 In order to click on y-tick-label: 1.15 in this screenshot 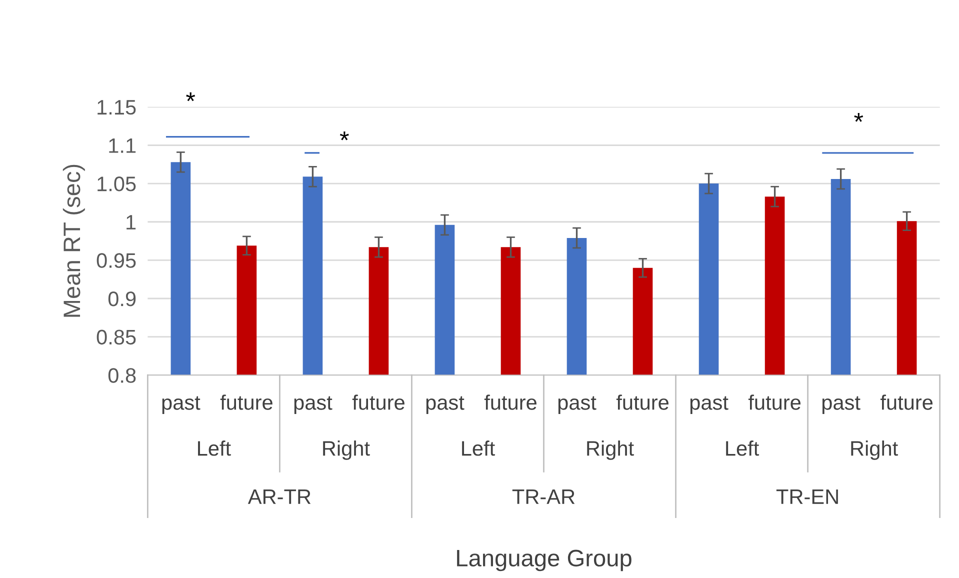, I will do `click(117, 107)`.